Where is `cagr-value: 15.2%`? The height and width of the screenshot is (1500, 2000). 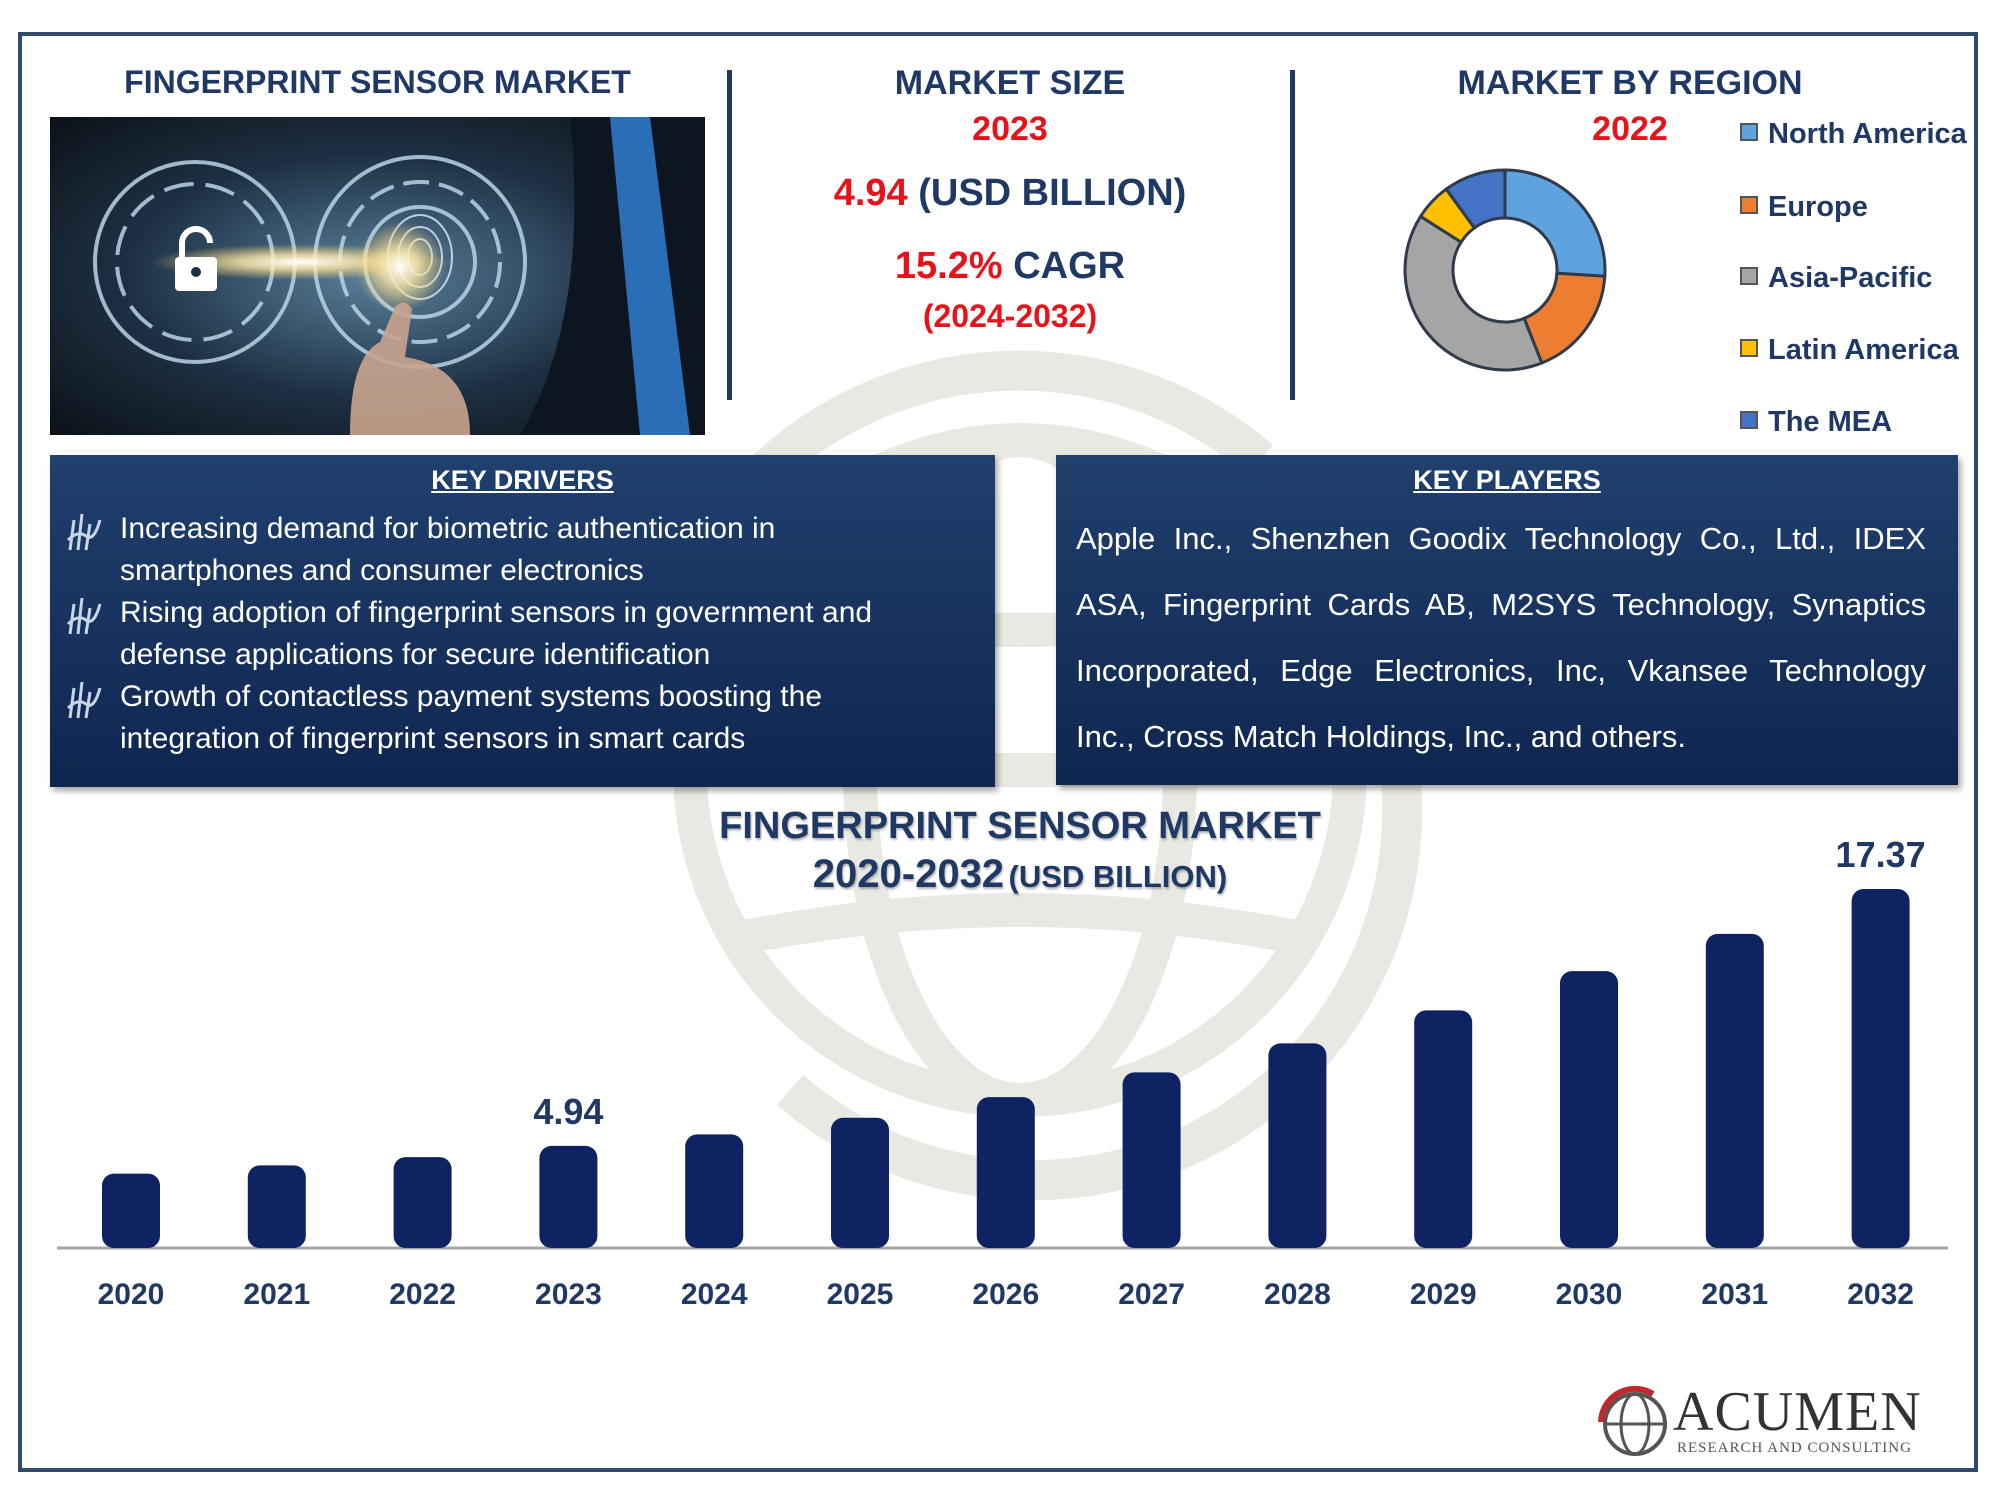
cagr-value: 15.2% is located at coordinates (948, 266).